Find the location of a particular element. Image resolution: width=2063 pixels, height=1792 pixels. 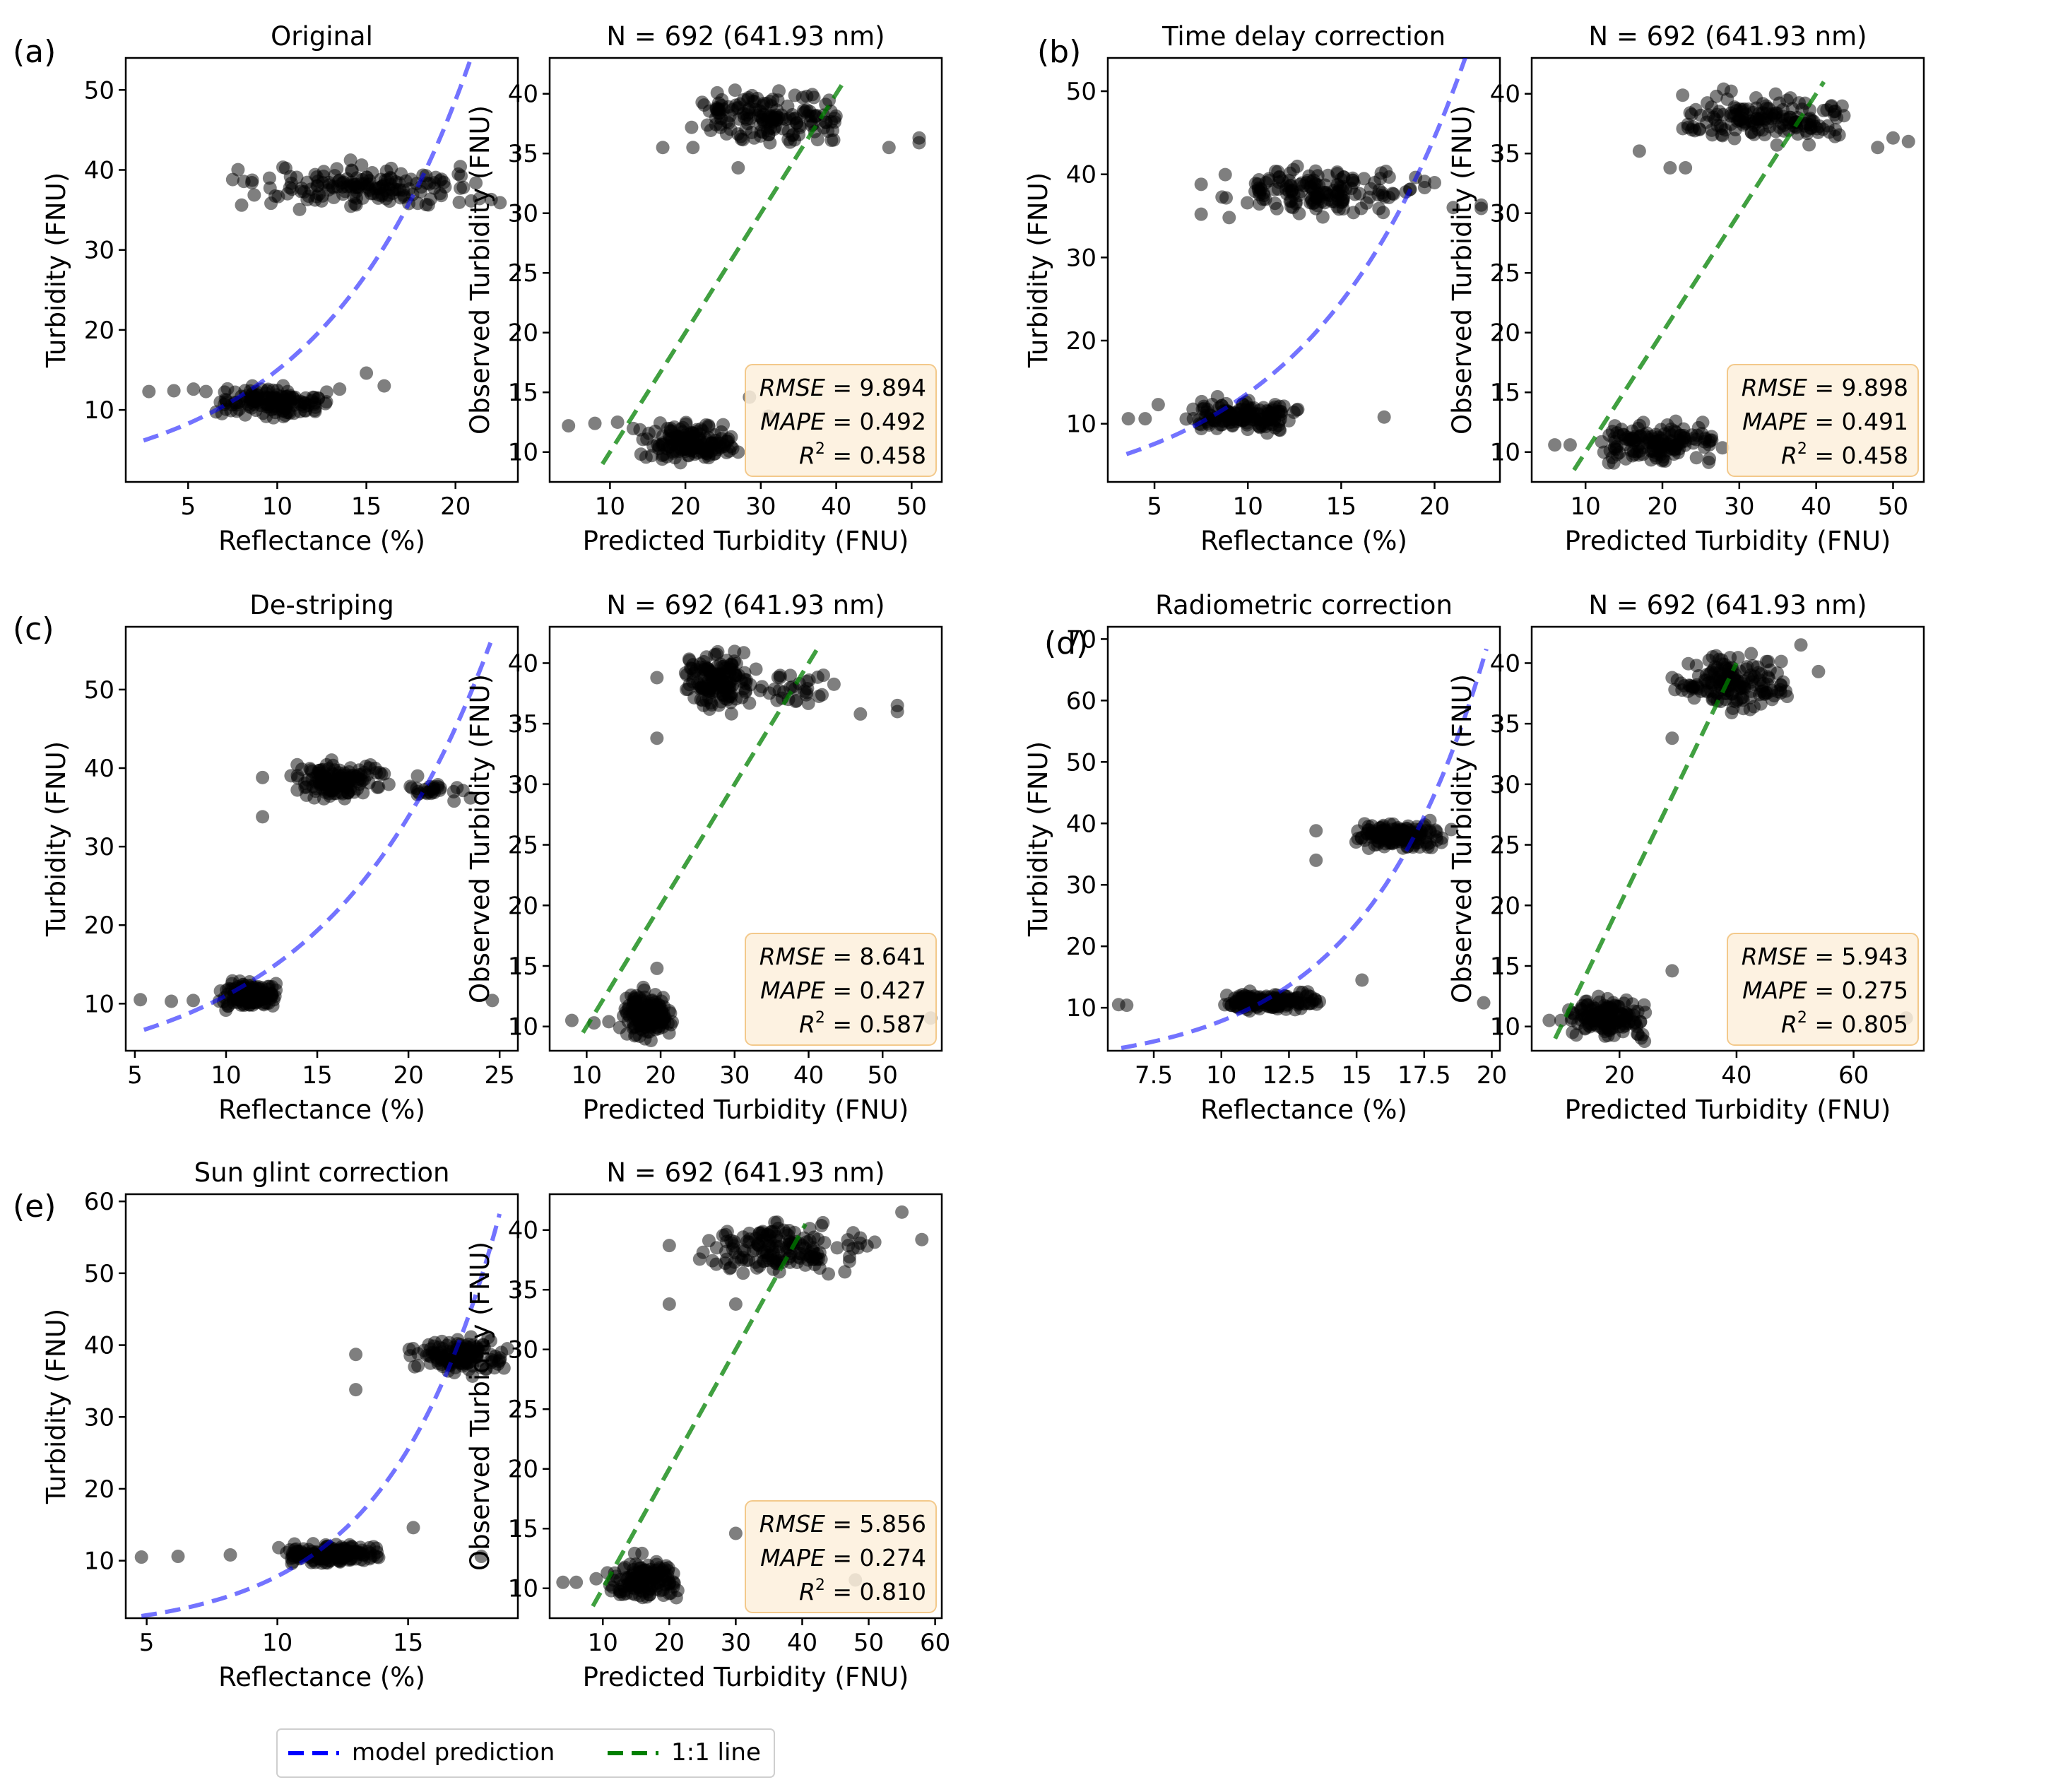

x-axis-label: Reflectance (%) is located at coordinates (1303, 541).